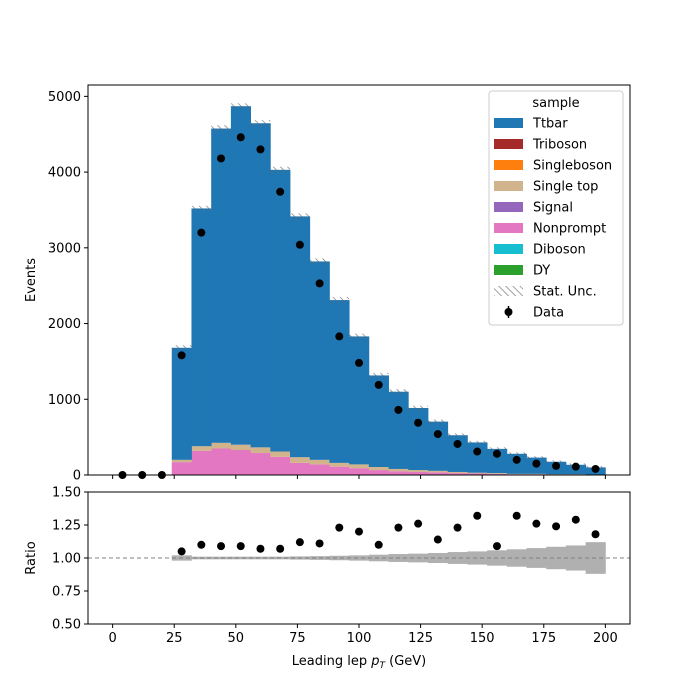 This screenshot has width=700, height=700. What do you see at coordinates (482, 638) in the screenshot?
I see `x-tick-label: 150` at bounding box center [482, 638].